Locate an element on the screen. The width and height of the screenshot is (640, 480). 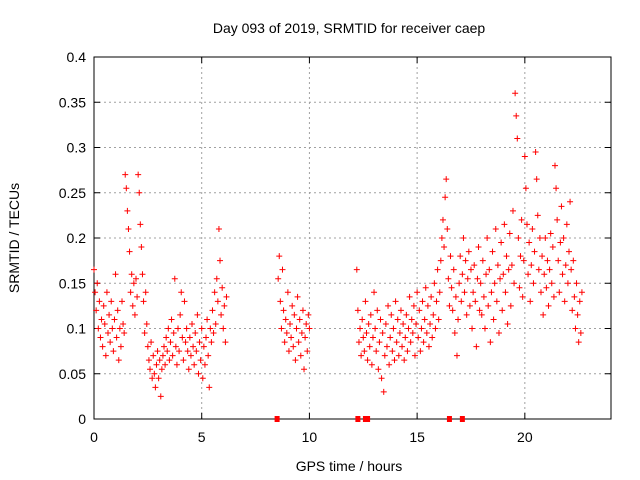
y-tick-label: 0.3 is located at coordinates (77, 148).